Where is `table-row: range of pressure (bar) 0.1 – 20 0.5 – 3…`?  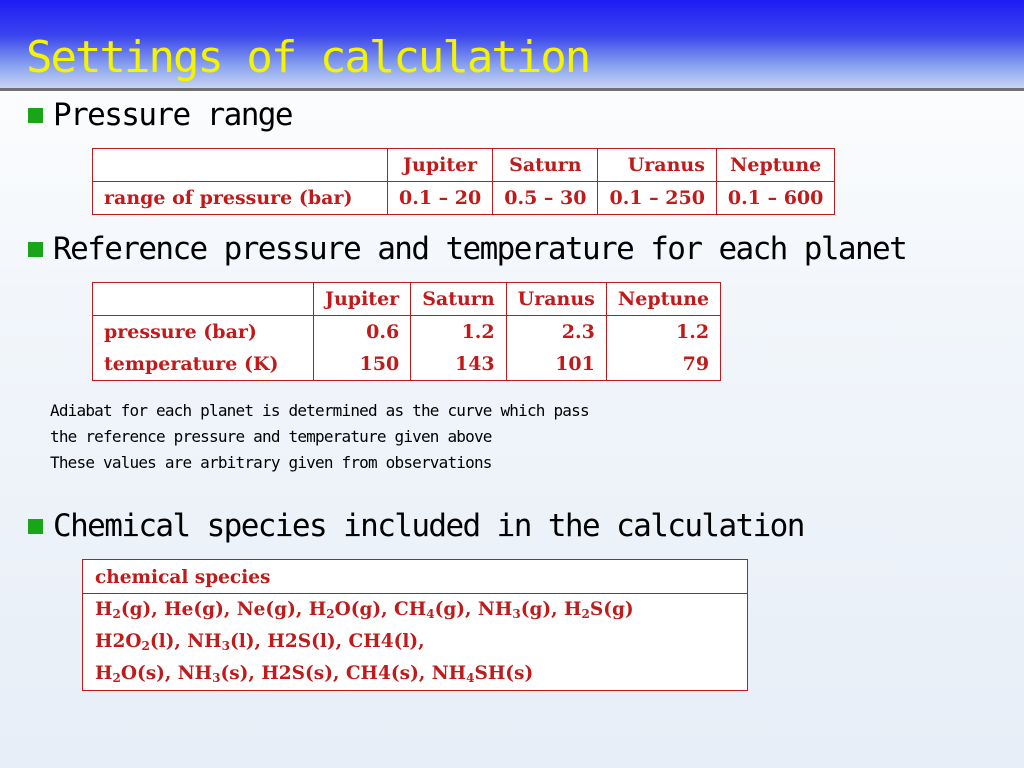
table-row: range of pressure (bar) 0.1 – 20 0.5 – 3… is located at coordinates (464, 198).